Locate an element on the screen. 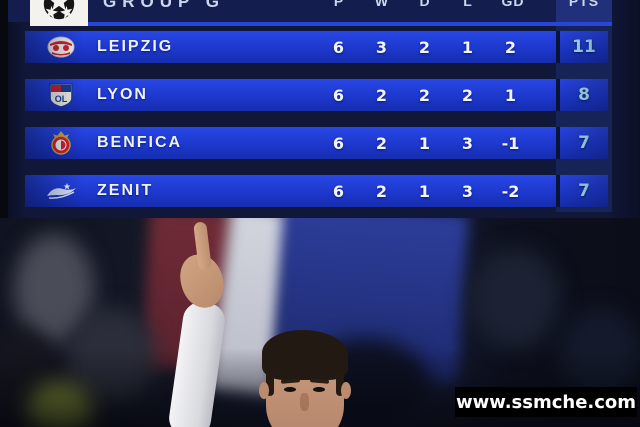 The image size is (640, 427). col-header-gd: GD is located at coordinates (513, 4).